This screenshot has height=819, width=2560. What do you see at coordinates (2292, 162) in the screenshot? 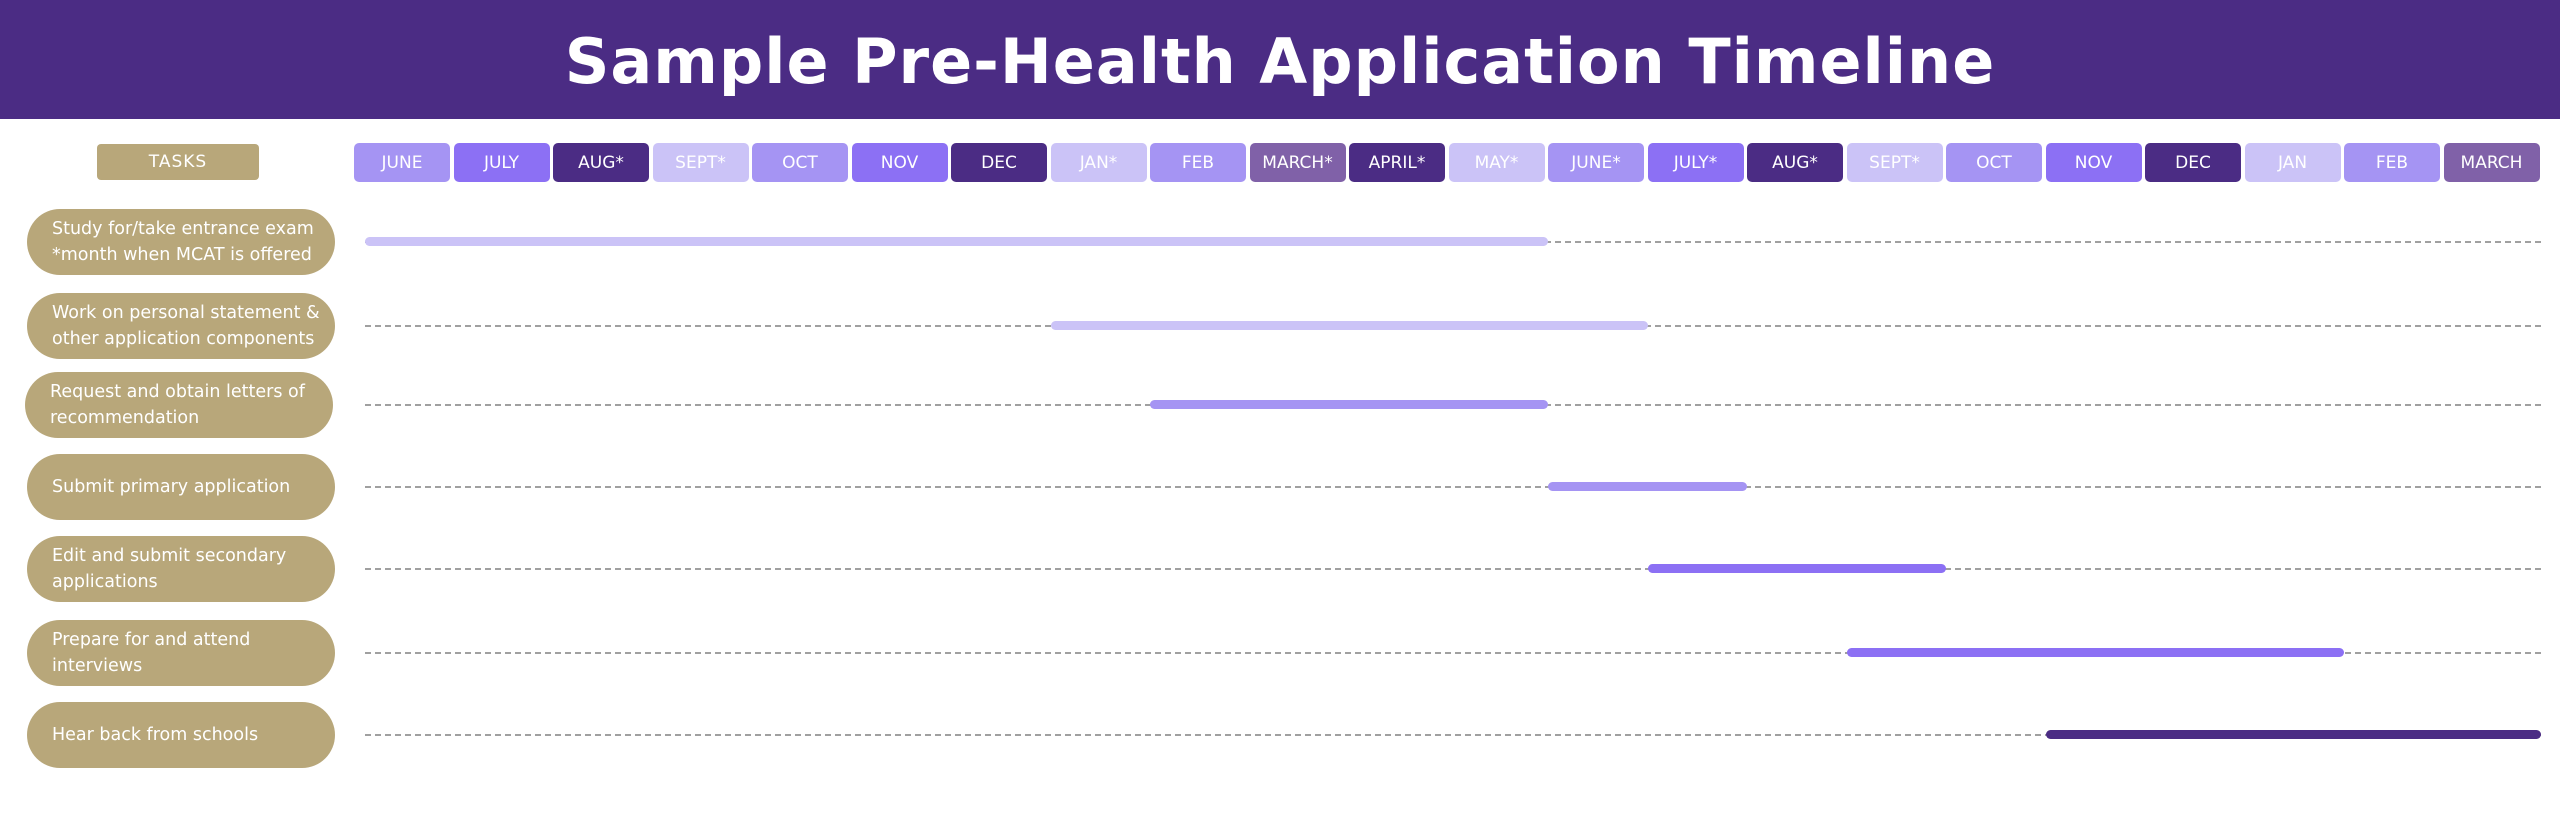
I see `month-cell: JAN` at bounding box center [2292, 162].